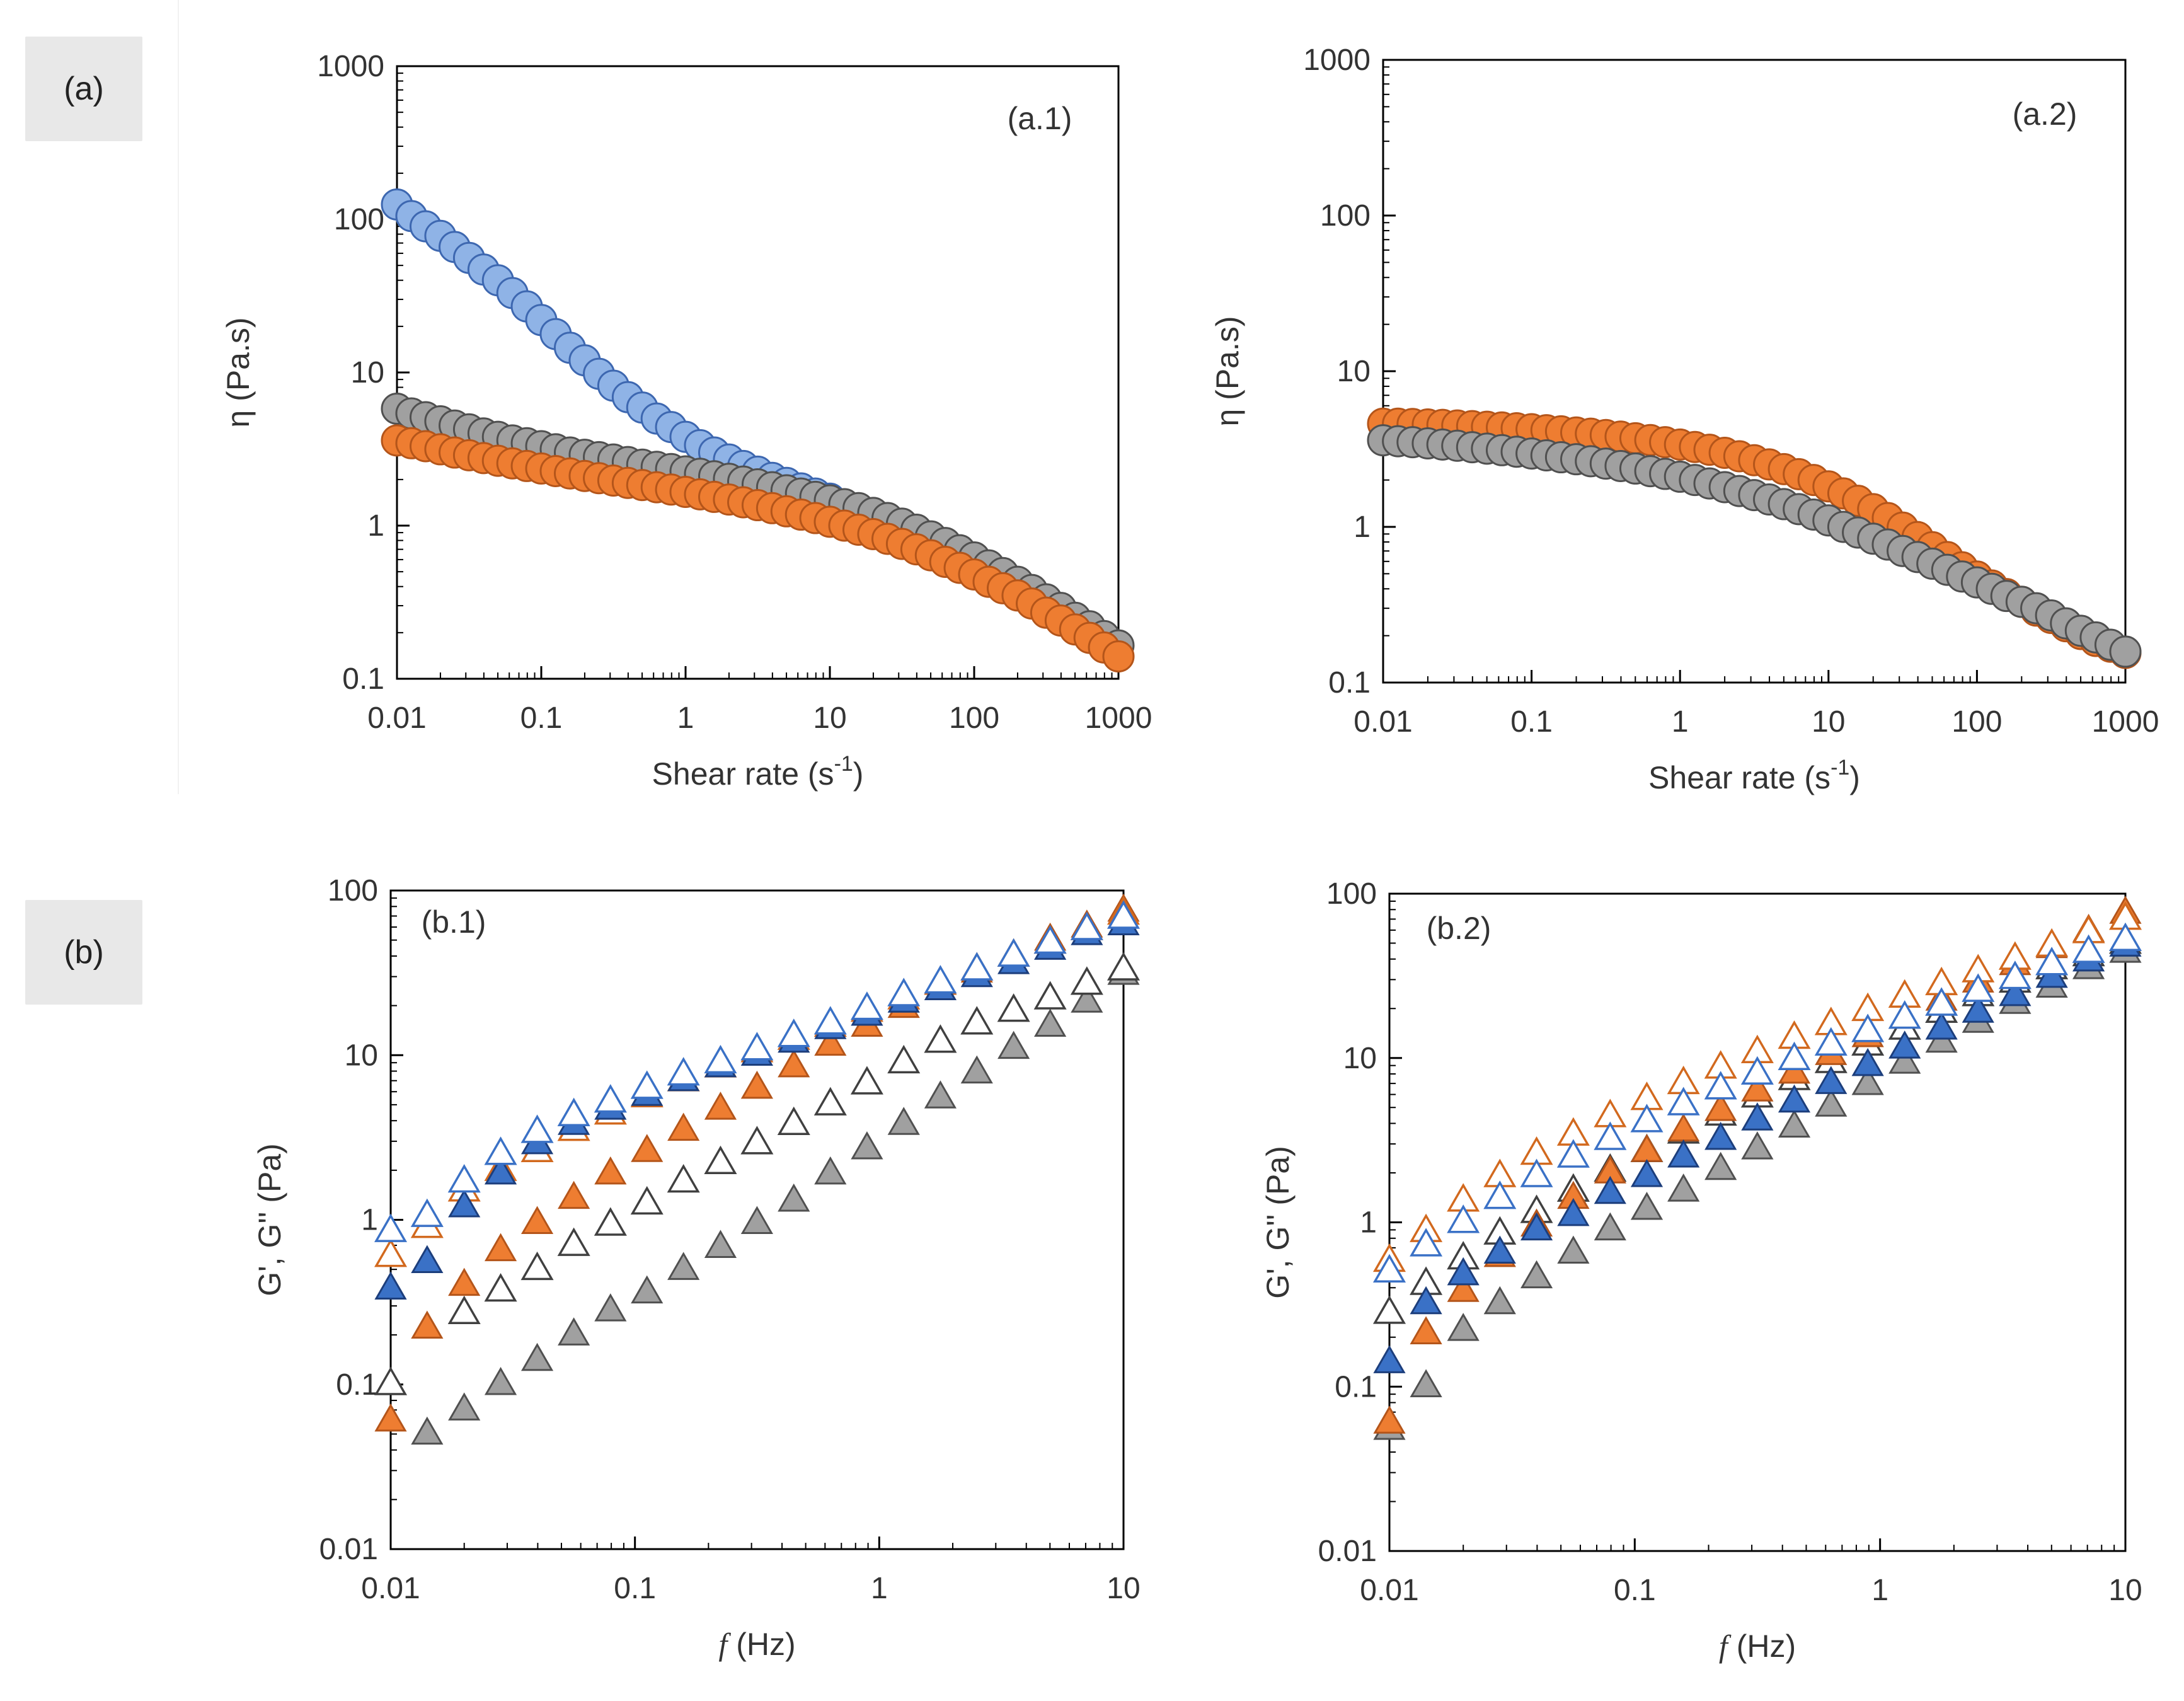  I want to click on y-tick-label: 0.1, so click(1349, 683).